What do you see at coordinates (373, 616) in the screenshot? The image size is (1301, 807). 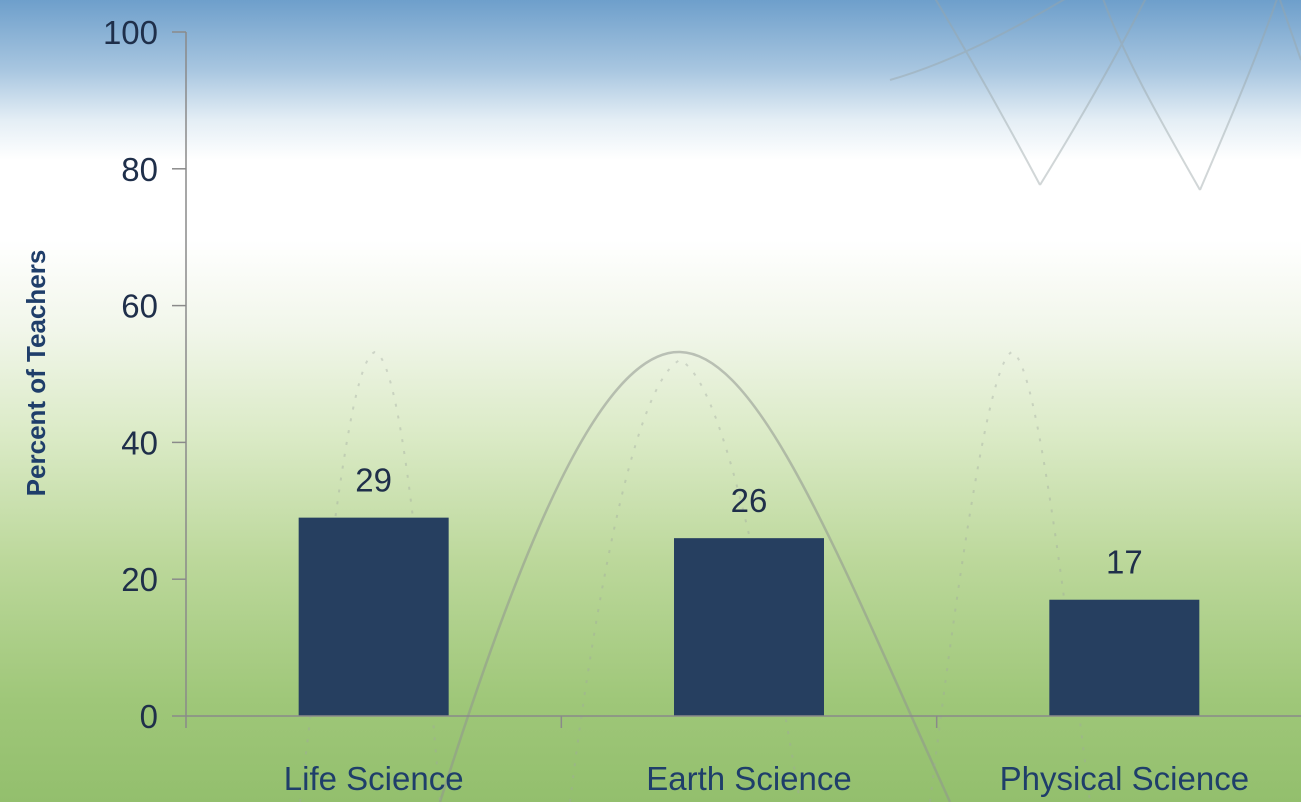 I see `bar-life-science` at bounding box center [373, 616].